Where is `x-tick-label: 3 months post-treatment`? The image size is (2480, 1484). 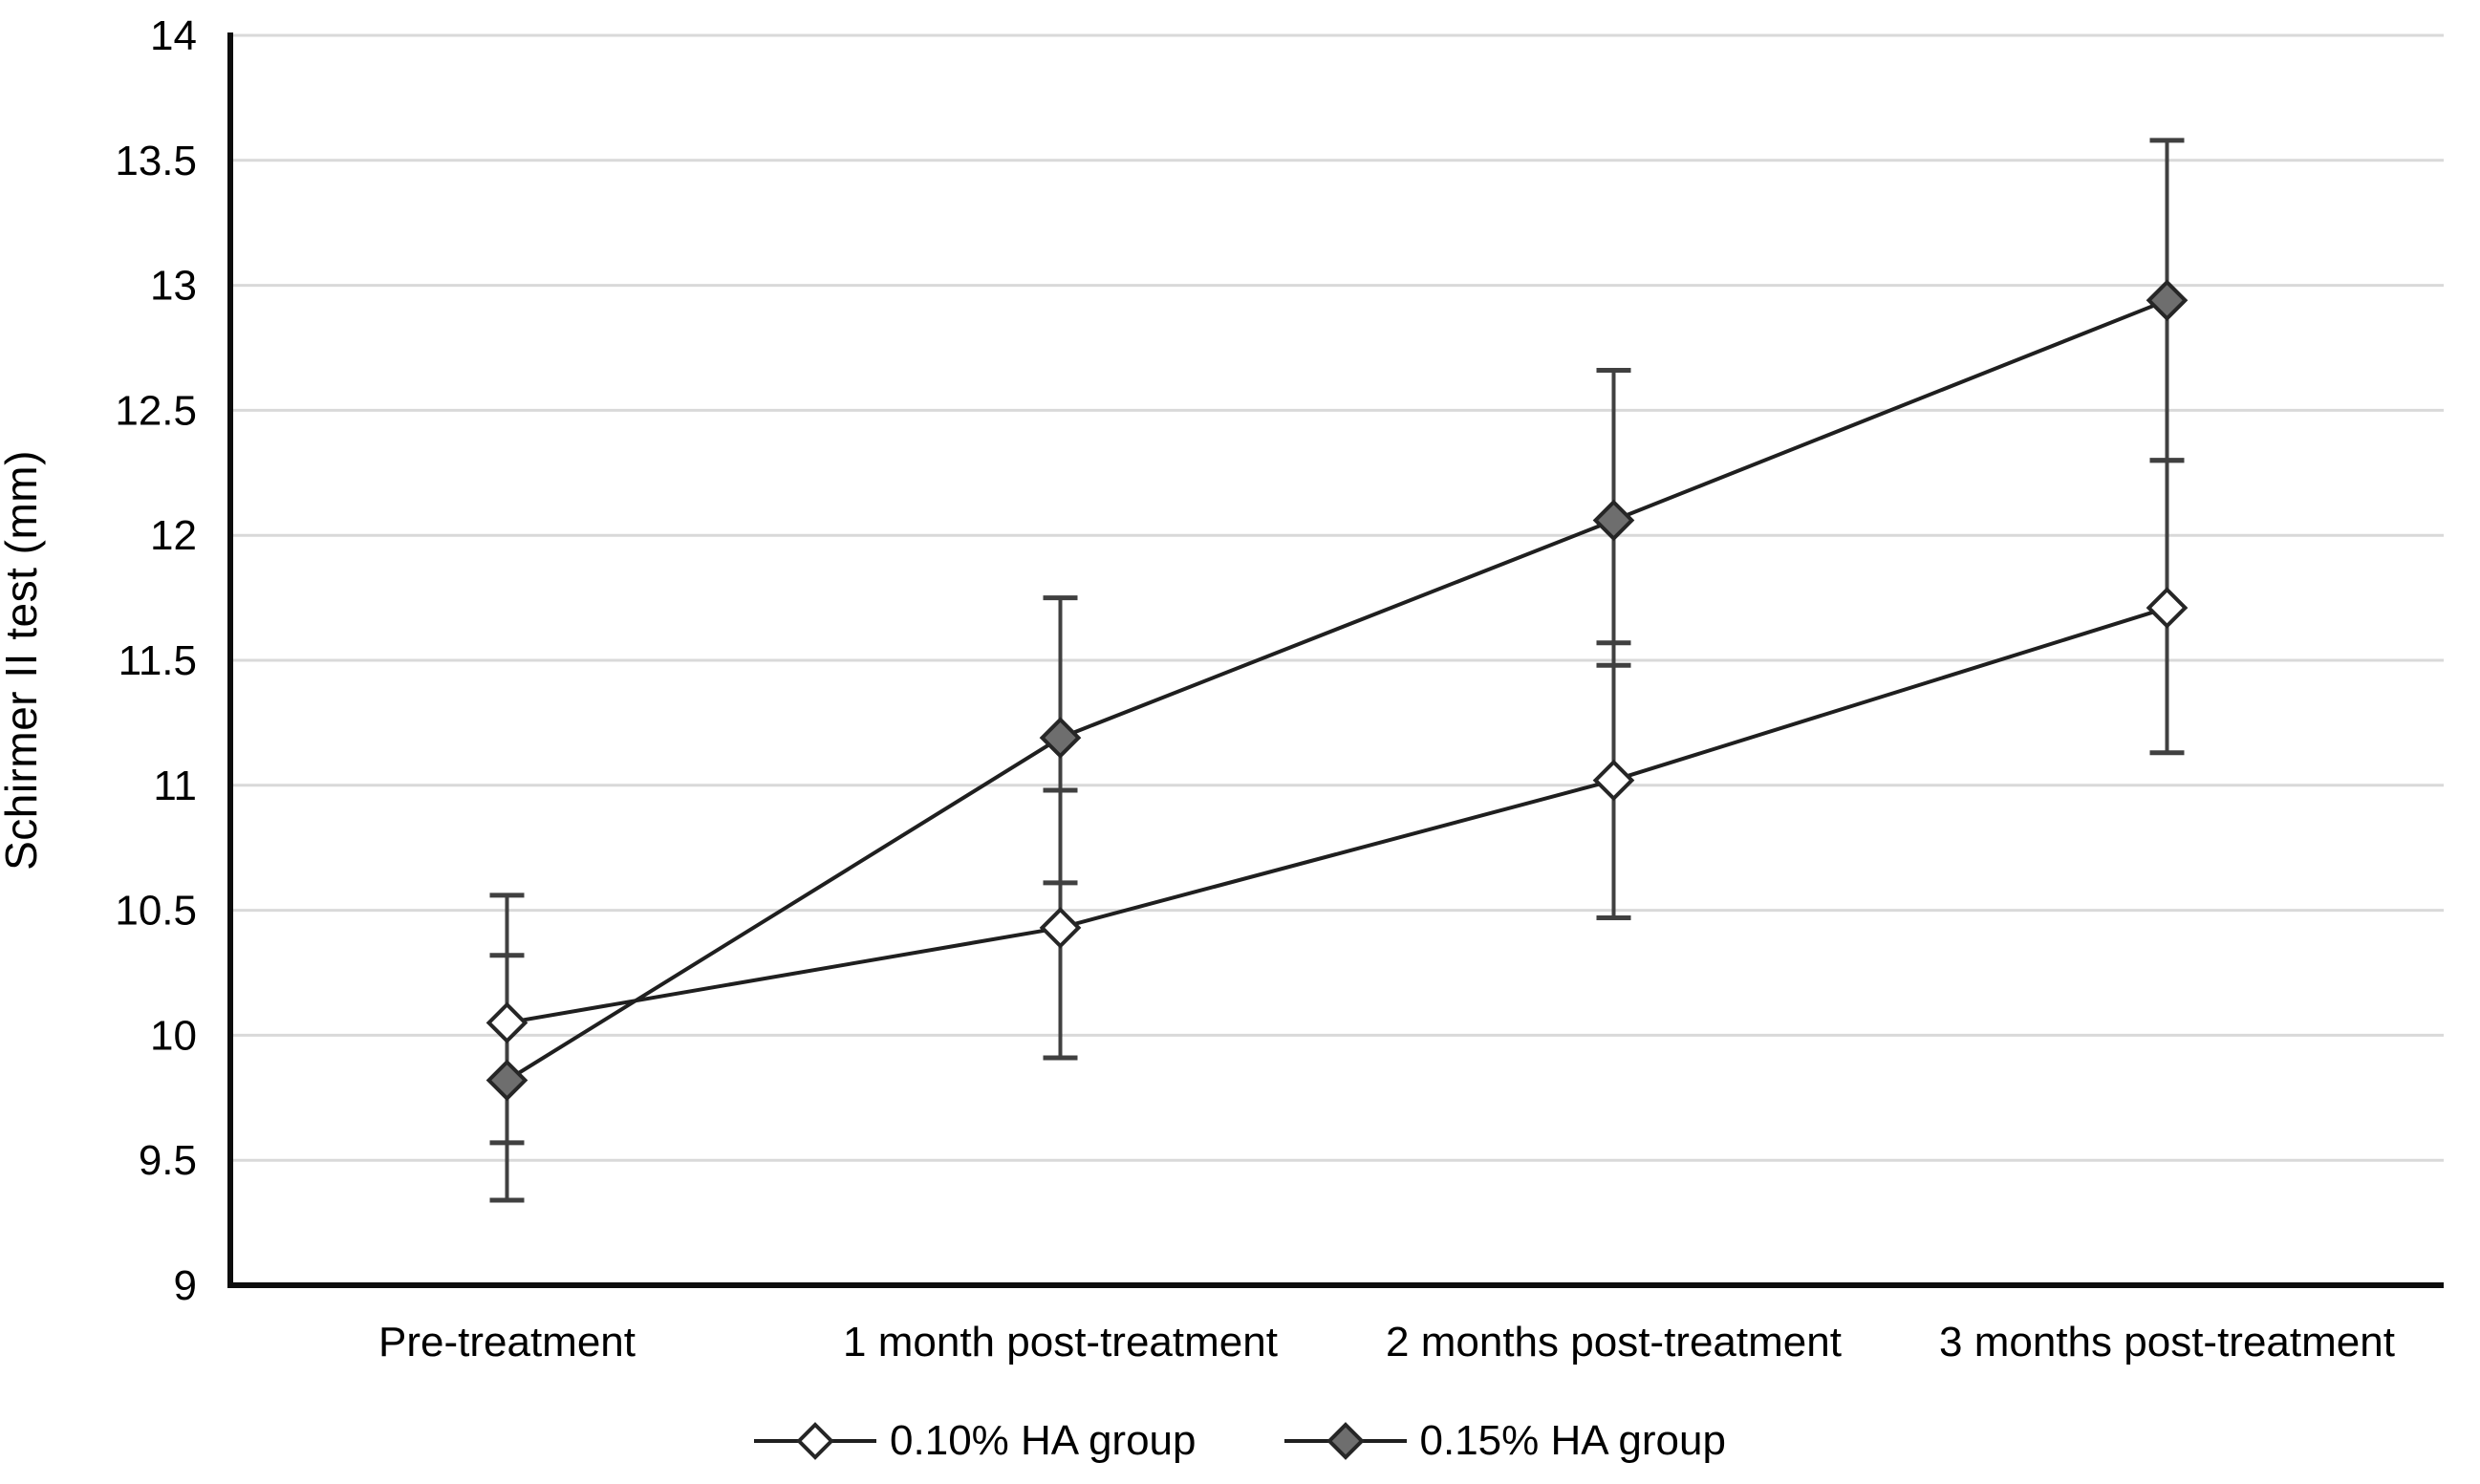
x-tick-label: 3 months post-treatment is located at coordinates (2167, 1342).